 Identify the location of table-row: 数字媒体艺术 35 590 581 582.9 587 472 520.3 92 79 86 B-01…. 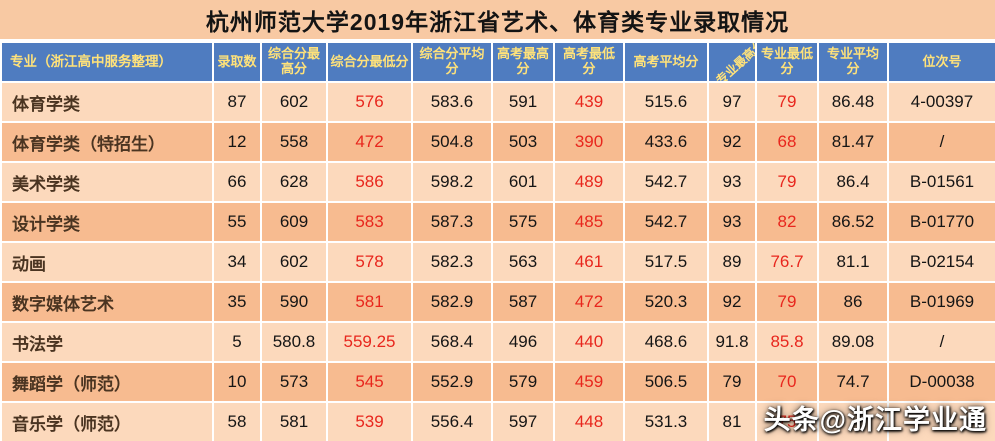
(497, 302).